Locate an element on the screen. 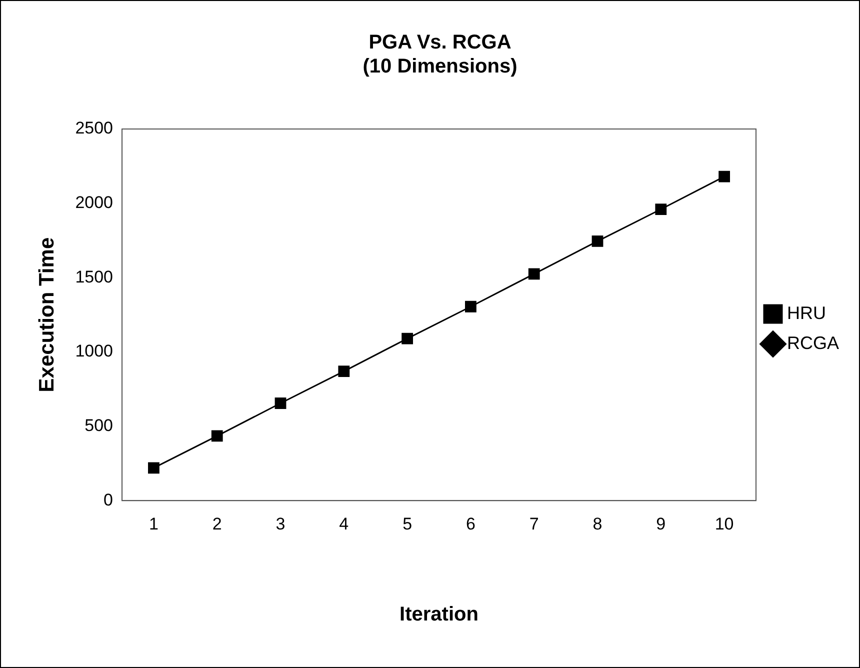 The height and width of the screenshot is (668, 860). y-tick-label: 1500 is located at coordinates (94, 276).